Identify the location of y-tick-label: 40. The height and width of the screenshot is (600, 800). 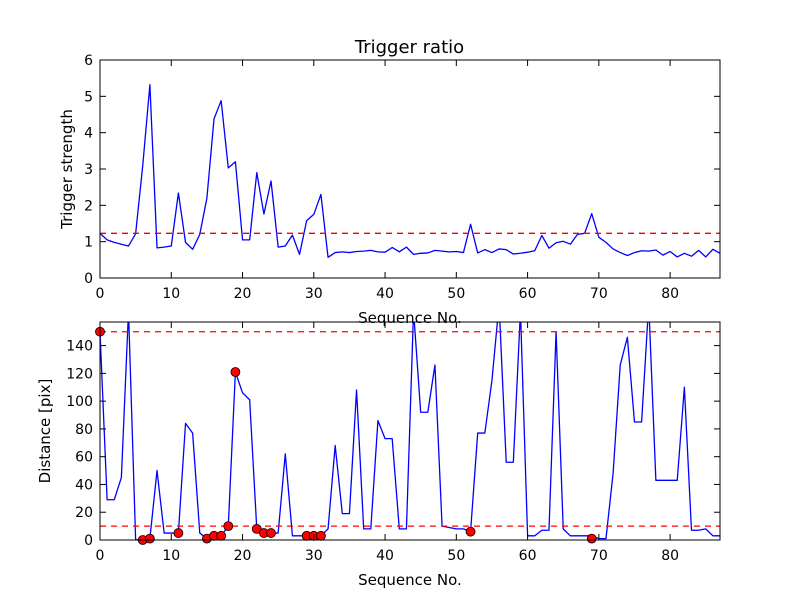
(84, 485).